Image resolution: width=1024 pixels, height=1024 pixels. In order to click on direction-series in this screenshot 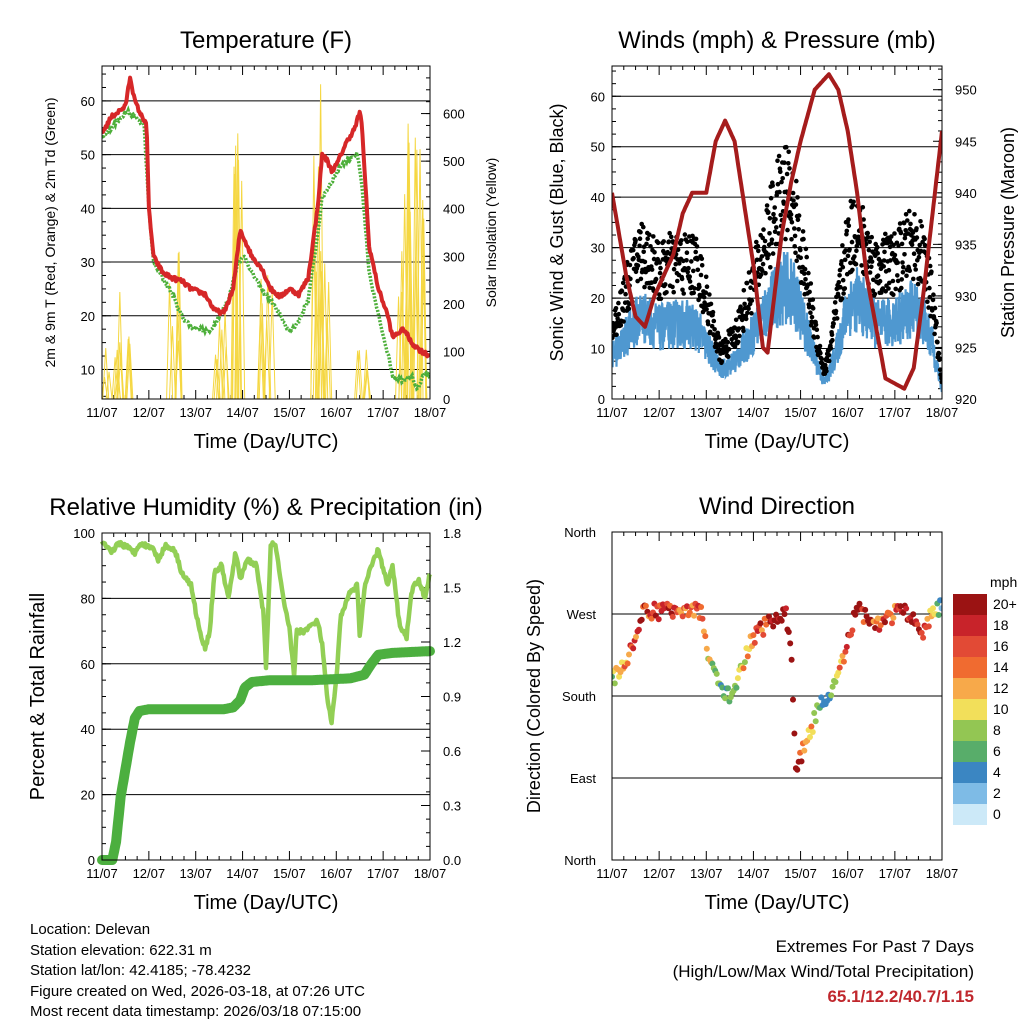, I will do `click(777, 685)`.